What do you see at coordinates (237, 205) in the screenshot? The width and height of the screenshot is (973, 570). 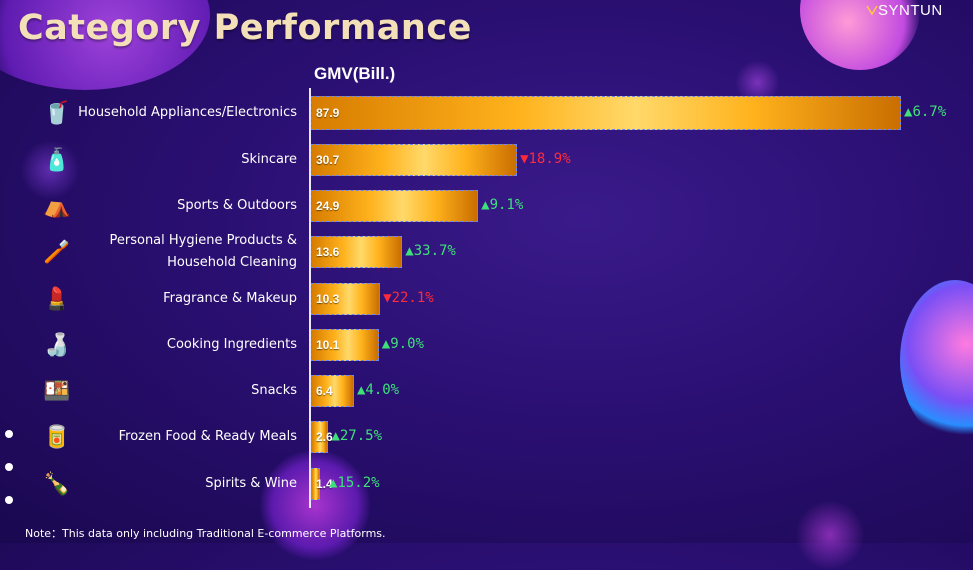 I see `category-label: Sports & Outdoors` at bounding box center [237, 205].